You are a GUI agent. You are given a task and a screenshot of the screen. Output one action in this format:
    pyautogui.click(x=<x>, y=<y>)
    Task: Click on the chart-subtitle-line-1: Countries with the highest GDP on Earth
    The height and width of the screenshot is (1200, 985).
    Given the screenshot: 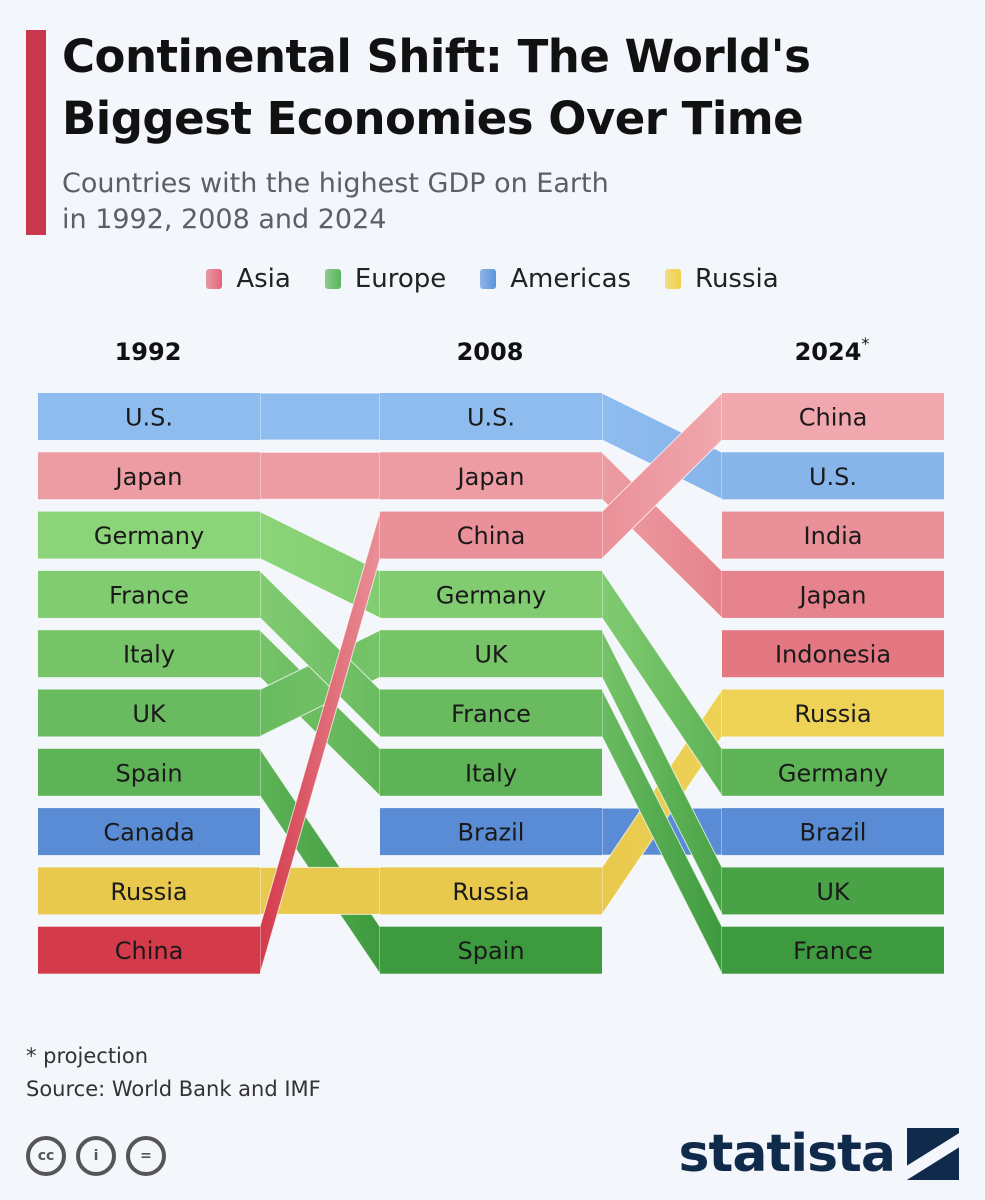 What is the action you would take?
    pyautogui.click(x=335, y=183)
    